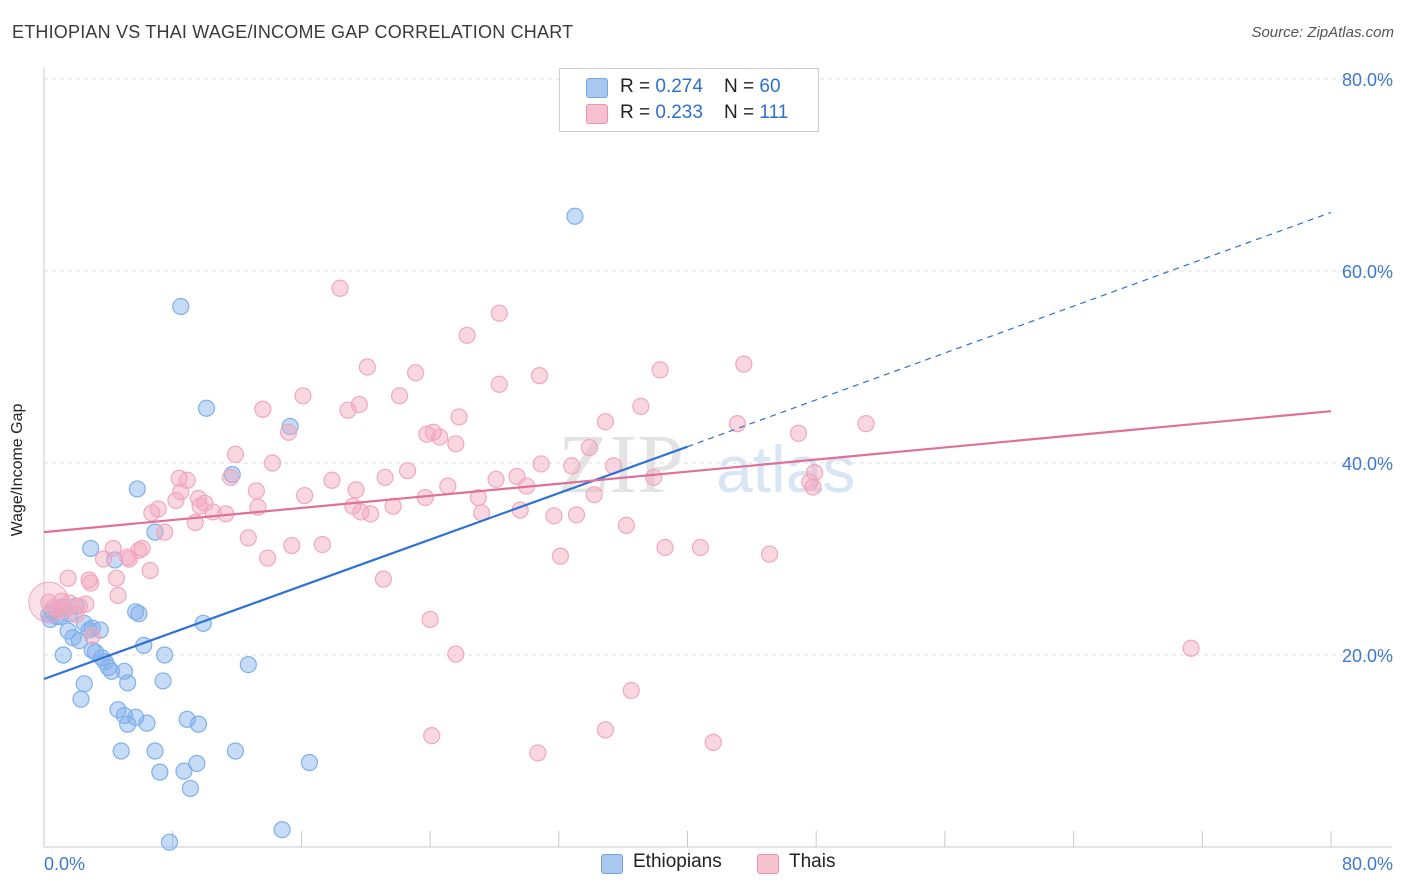  What do you see at coordinates (677, 861) in the screenshot?
I see `legend-label: Ethiopians` at bounding box center [677, 861].